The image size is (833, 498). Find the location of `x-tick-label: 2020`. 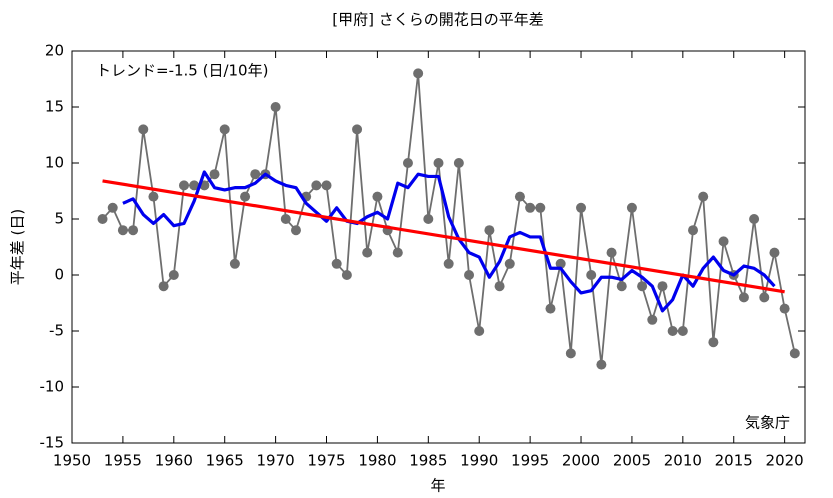

x-tick-label: 2020 is located at coordinates (785, 461).